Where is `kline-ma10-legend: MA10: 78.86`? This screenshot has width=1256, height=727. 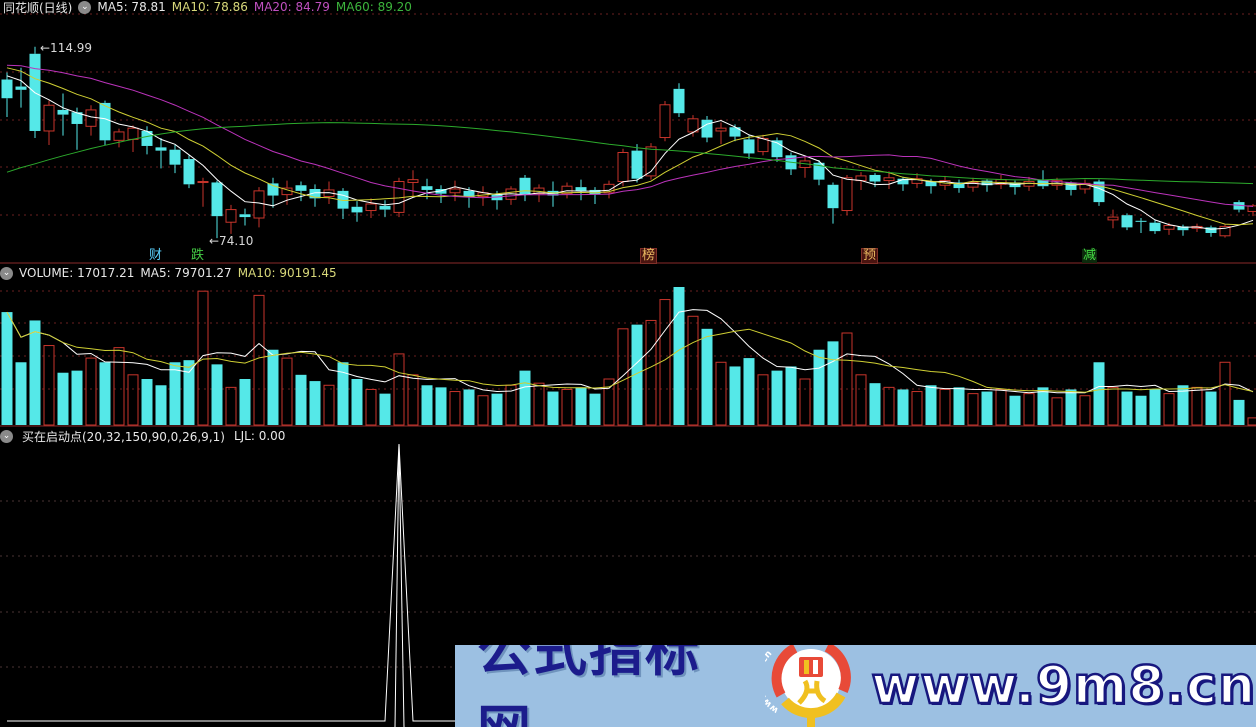 kline-ma10-legend: MA10: 78.86 is located at coordinates (209, 7).